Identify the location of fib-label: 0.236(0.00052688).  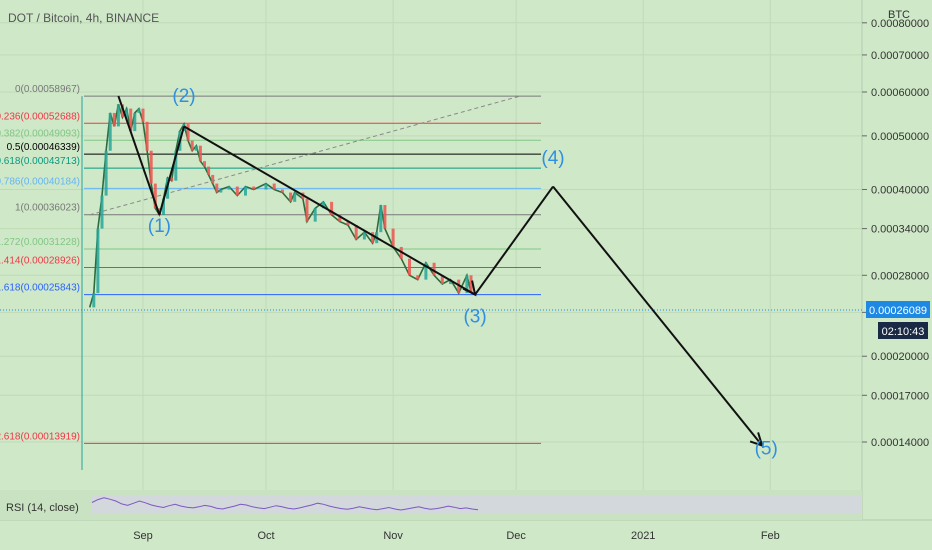
(40, 116).